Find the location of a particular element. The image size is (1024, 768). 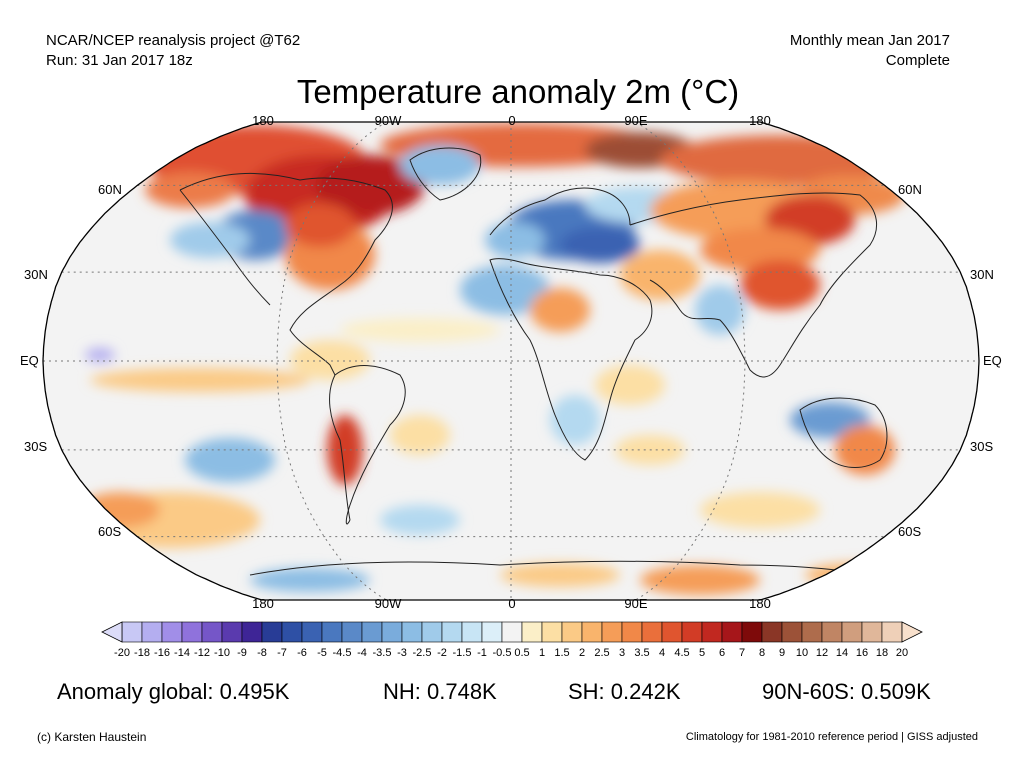

colorbar-tick-label: -7 is located at coordinates (282, 653).